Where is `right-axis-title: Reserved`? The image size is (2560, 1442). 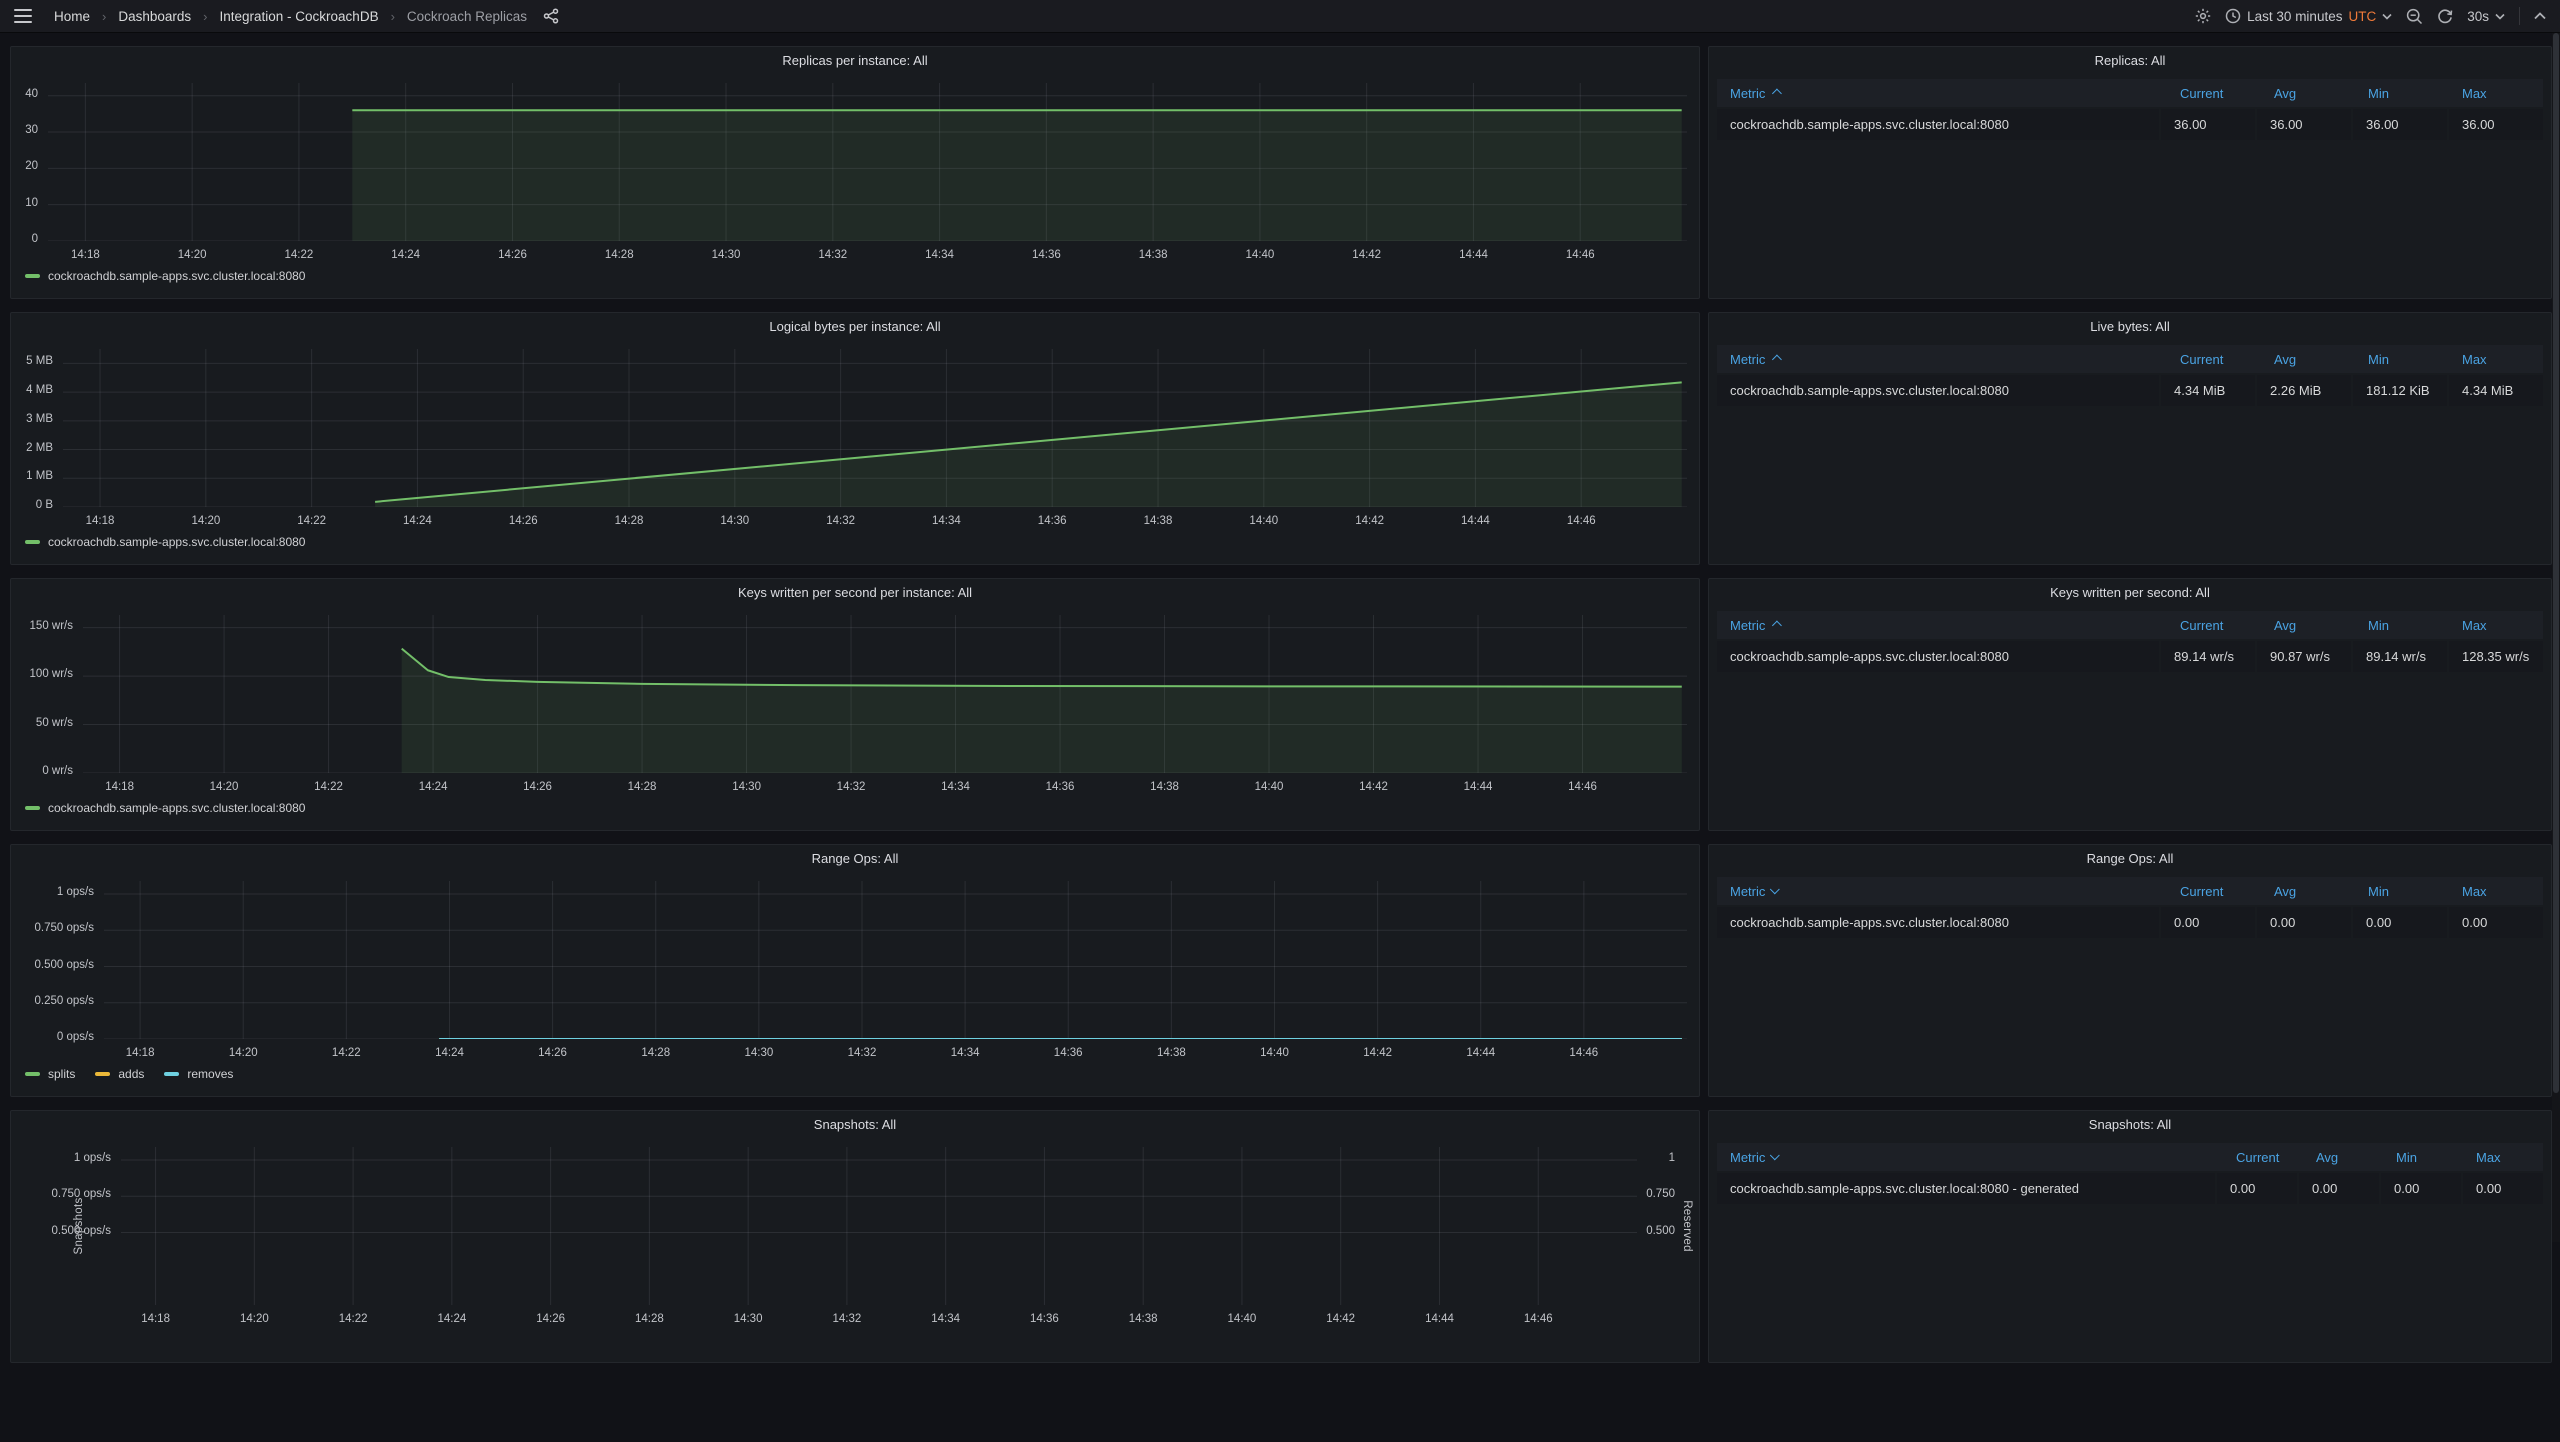 right-axis-title: Reserved is located at coordinates (1687, 1226).